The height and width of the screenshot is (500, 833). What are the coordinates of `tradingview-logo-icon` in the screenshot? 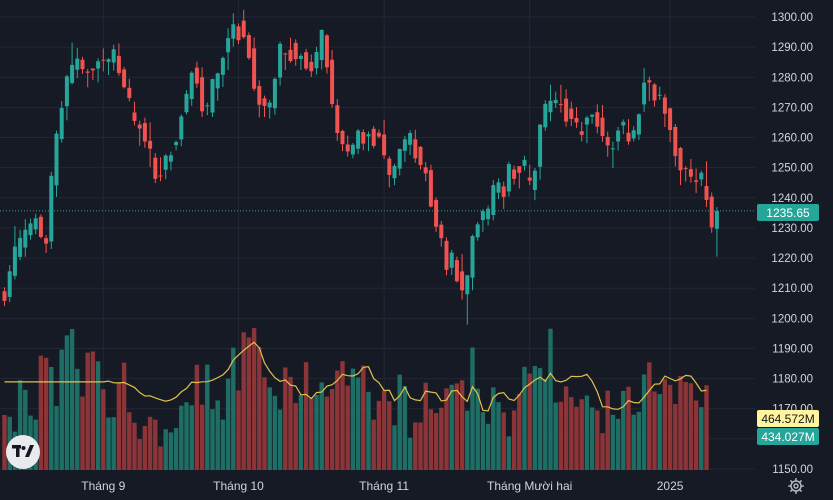 It's located at (23, 452).